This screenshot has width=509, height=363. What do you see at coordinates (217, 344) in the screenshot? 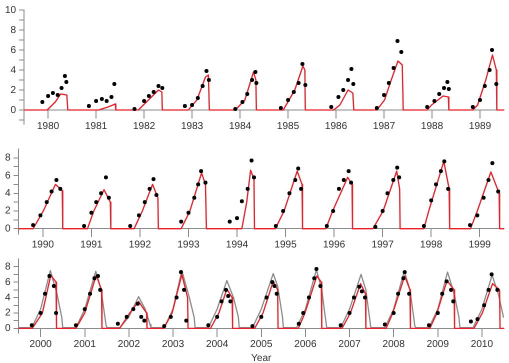
I see `x-tick-label: 2004` at bounding box center [217, 344].